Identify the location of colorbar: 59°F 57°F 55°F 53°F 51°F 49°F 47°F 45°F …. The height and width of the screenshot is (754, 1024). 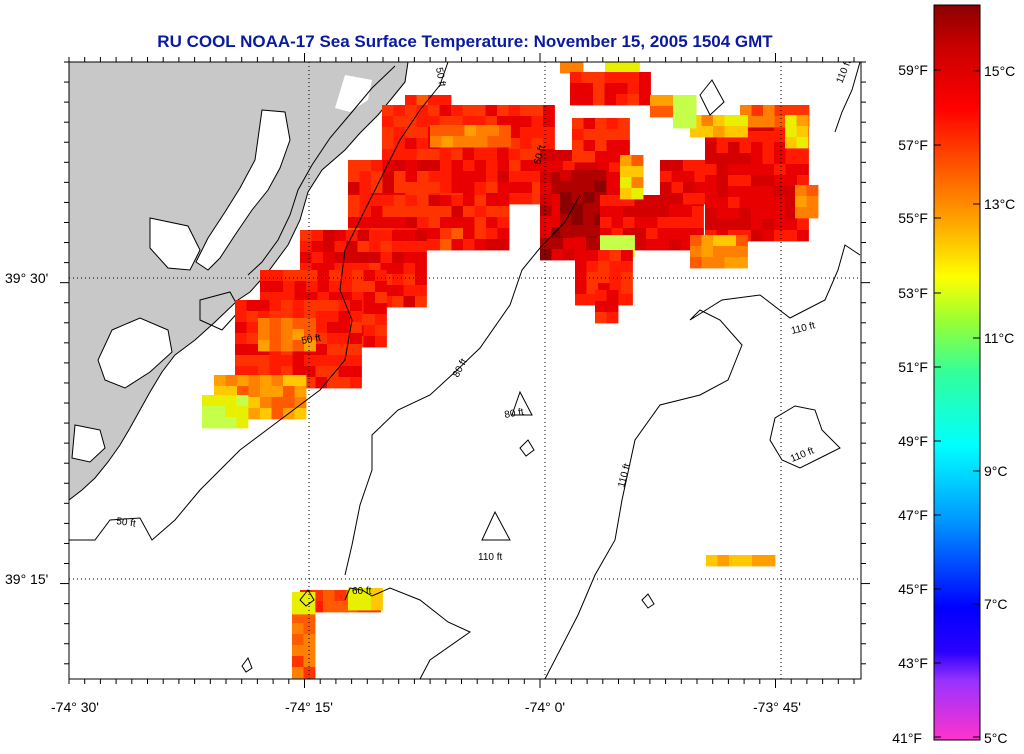
(953, 375).